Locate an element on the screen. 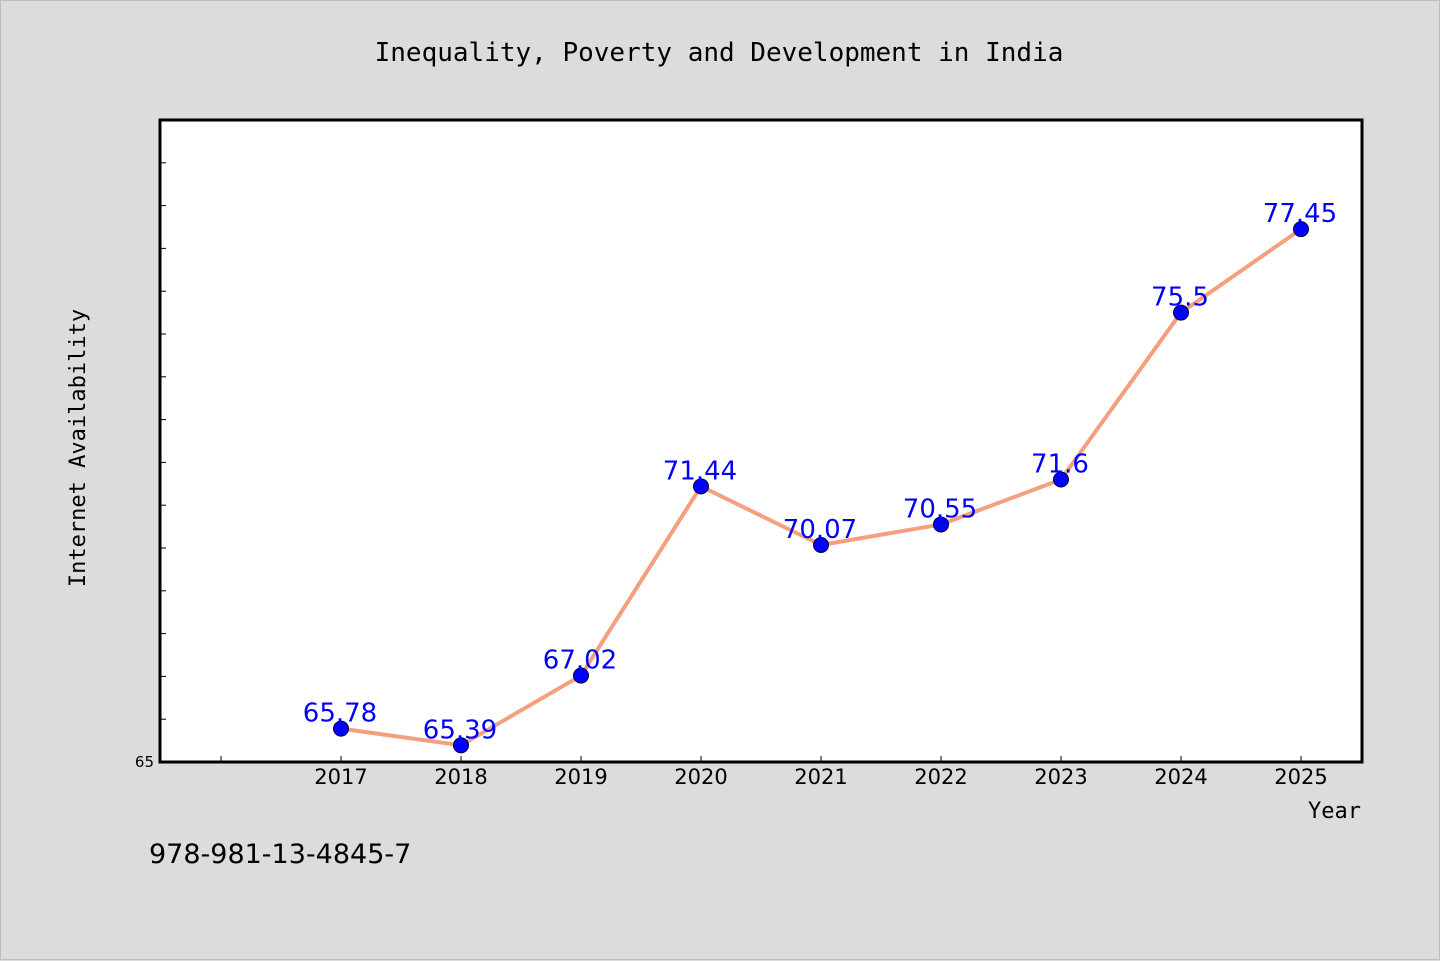 The image size is (1440, 961). x-tick-label: 2020 is located at coordinates (700, 777).